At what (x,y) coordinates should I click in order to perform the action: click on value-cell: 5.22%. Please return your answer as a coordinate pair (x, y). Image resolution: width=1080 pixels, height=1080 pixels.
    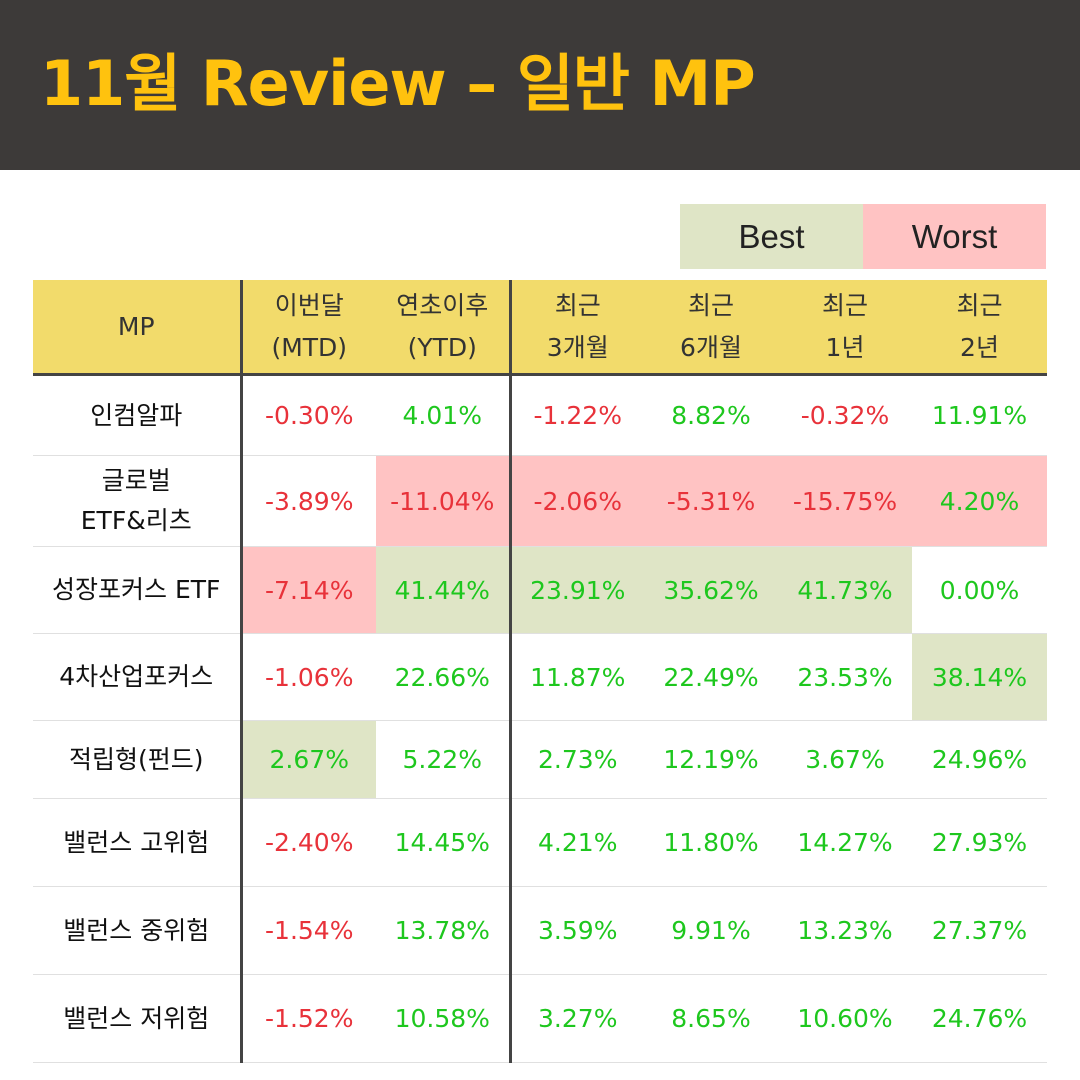
    Looking at the image, I should click on (443, 759).